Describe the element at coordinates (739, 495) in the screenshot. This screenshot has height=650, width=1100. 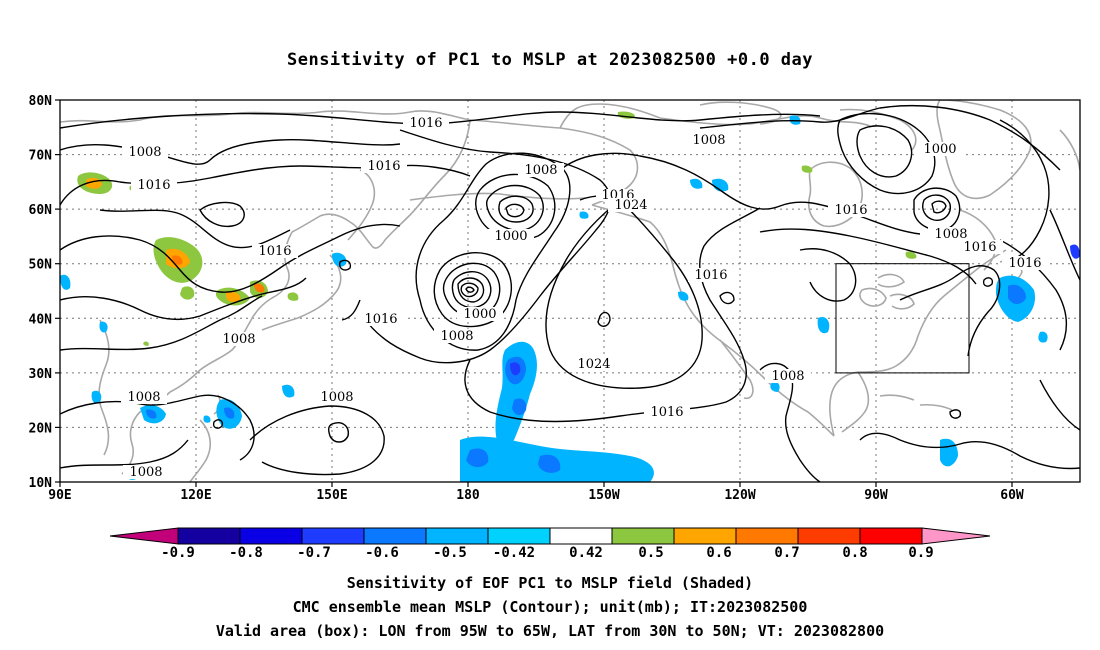
I see `lon-label: 120W` at that location.